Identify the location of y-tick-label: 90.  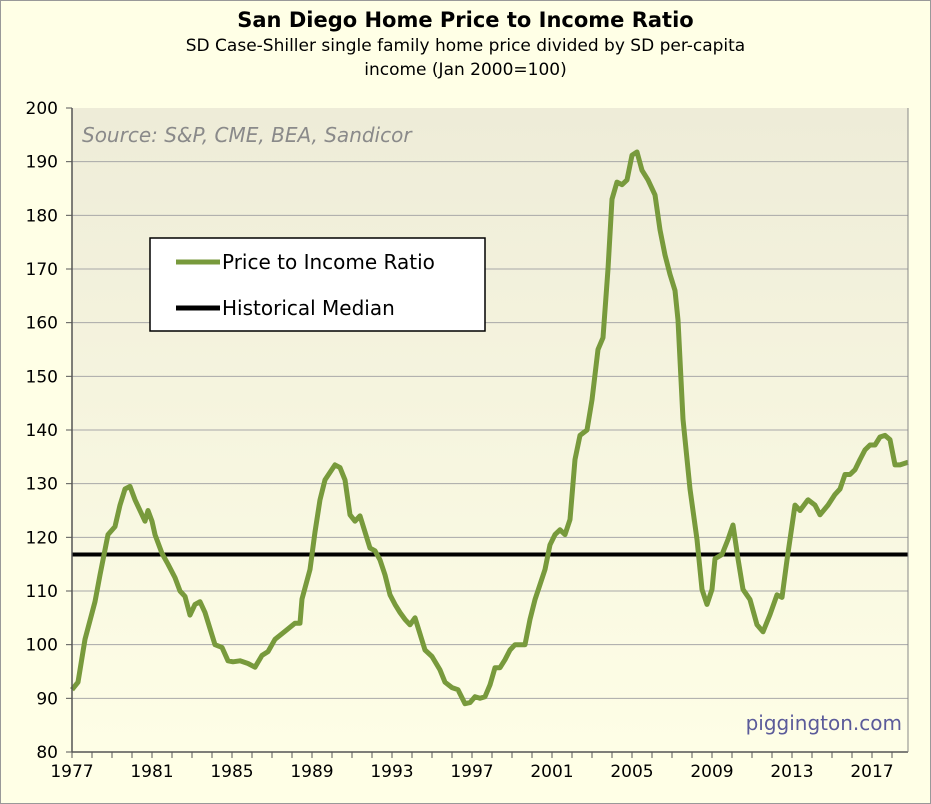
(47, 699).